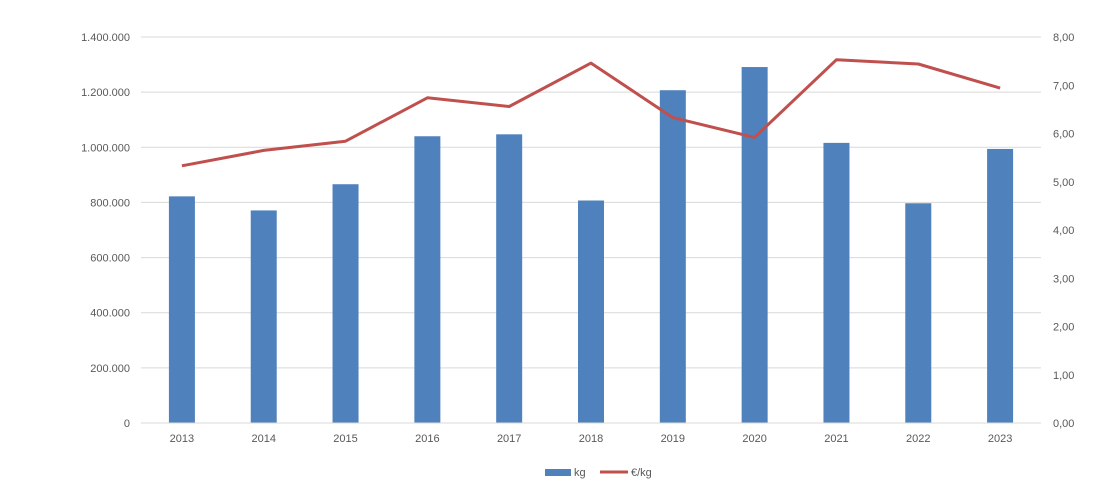  Describe the element at coordinates (1000, 285) in the screenshot. I see `bar-2023` at that location.